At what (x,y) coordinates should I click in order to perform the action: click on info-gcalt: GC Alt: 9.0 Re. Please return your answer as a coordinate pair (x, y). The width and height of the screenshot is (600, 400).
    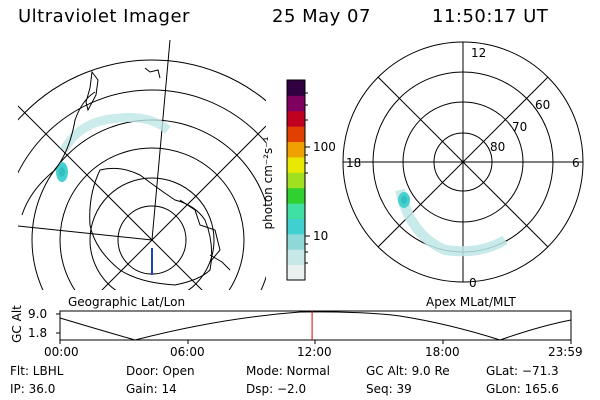
    Looking at the image, I should click on (408, 371).